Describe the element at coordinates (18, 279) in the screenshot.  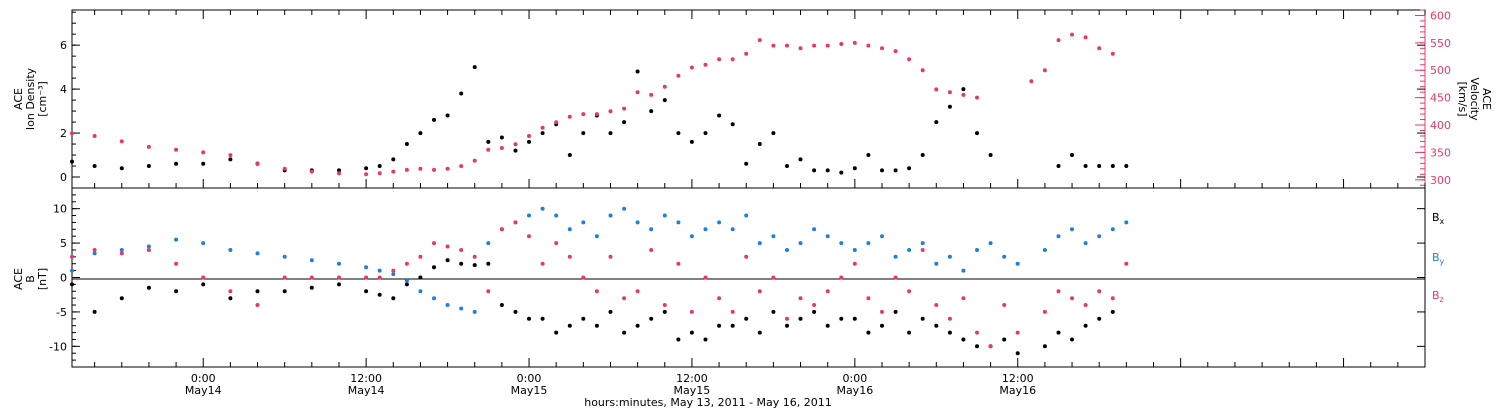
I see `b-label-line1: ACE` at that location.